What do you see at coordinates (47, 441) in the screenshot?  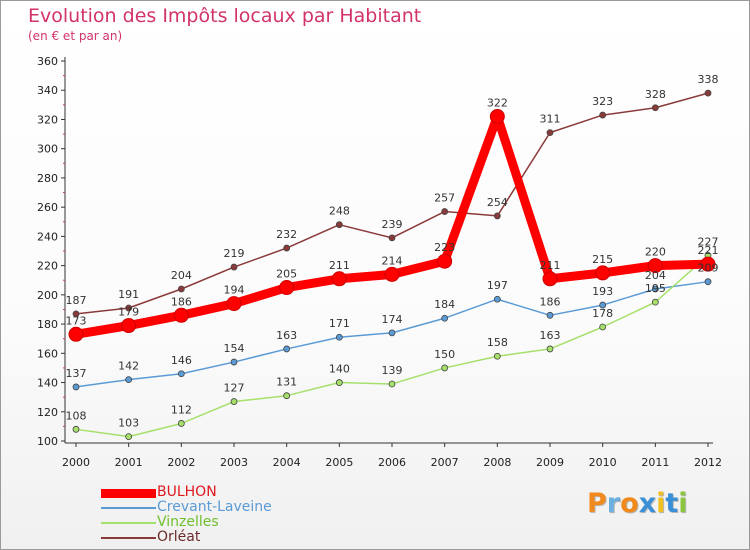 I see `y-tick-label: 100` at bounding box center [47, 441].